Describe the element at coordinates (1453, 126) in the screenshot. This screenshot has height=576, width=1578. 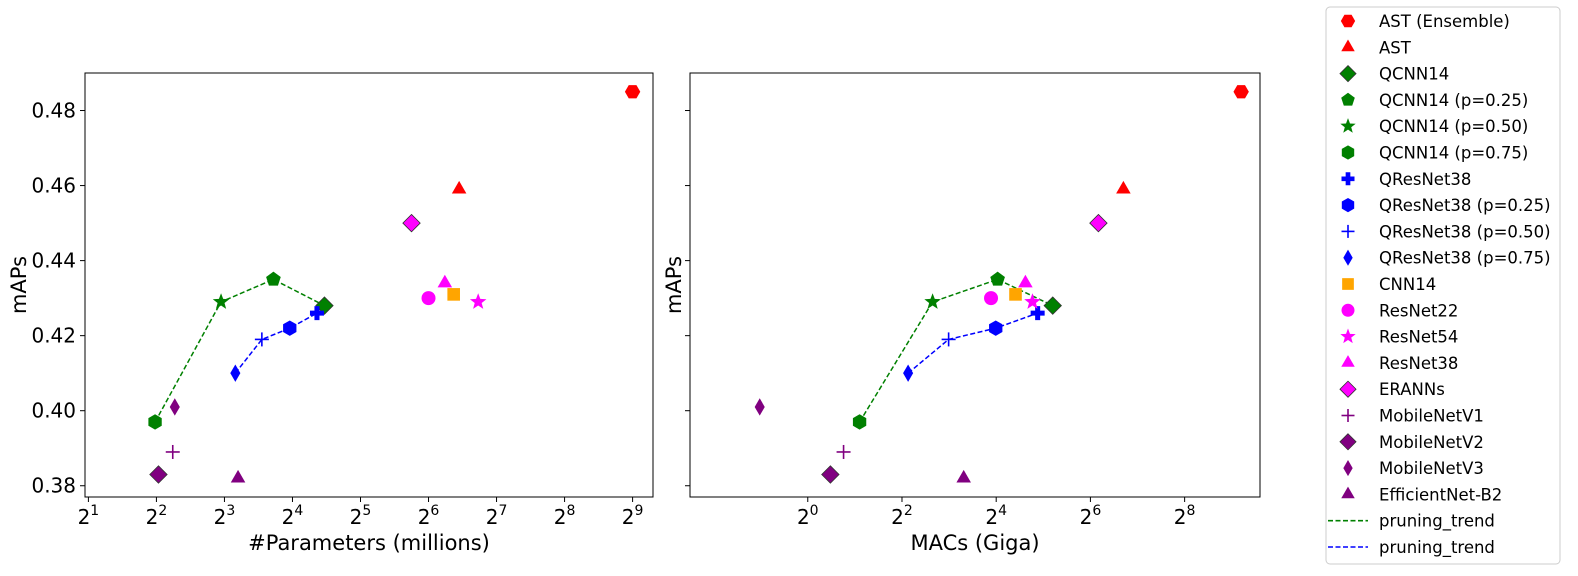
I see `legend-label: QCNN14 (p=0.50)` at that location.